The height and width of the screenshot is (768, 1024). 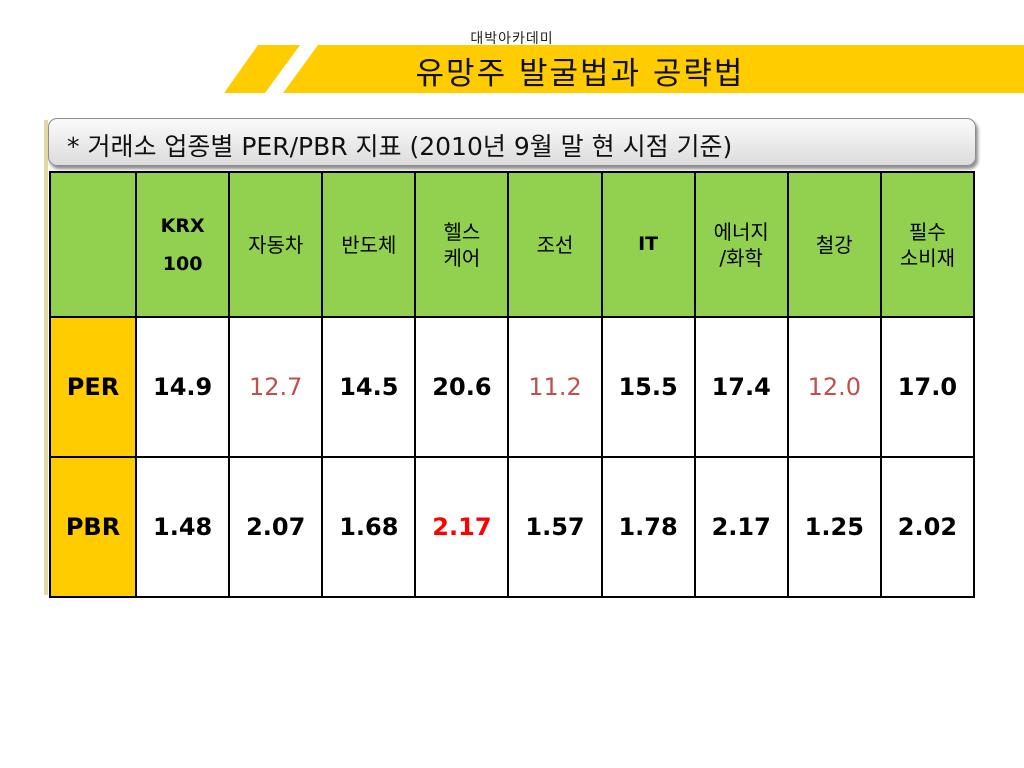 I want to click on column-header: IT, so click(x=648, y=244).